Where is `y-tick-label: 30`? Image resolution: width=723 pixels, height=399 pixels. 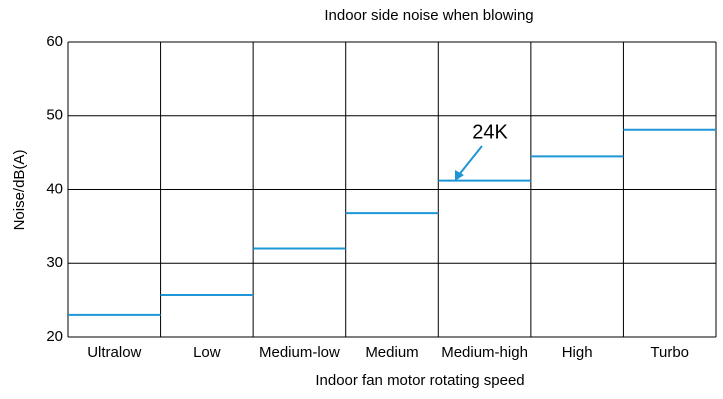 y-tick-label: 30 is located at coordinates (54, 262).